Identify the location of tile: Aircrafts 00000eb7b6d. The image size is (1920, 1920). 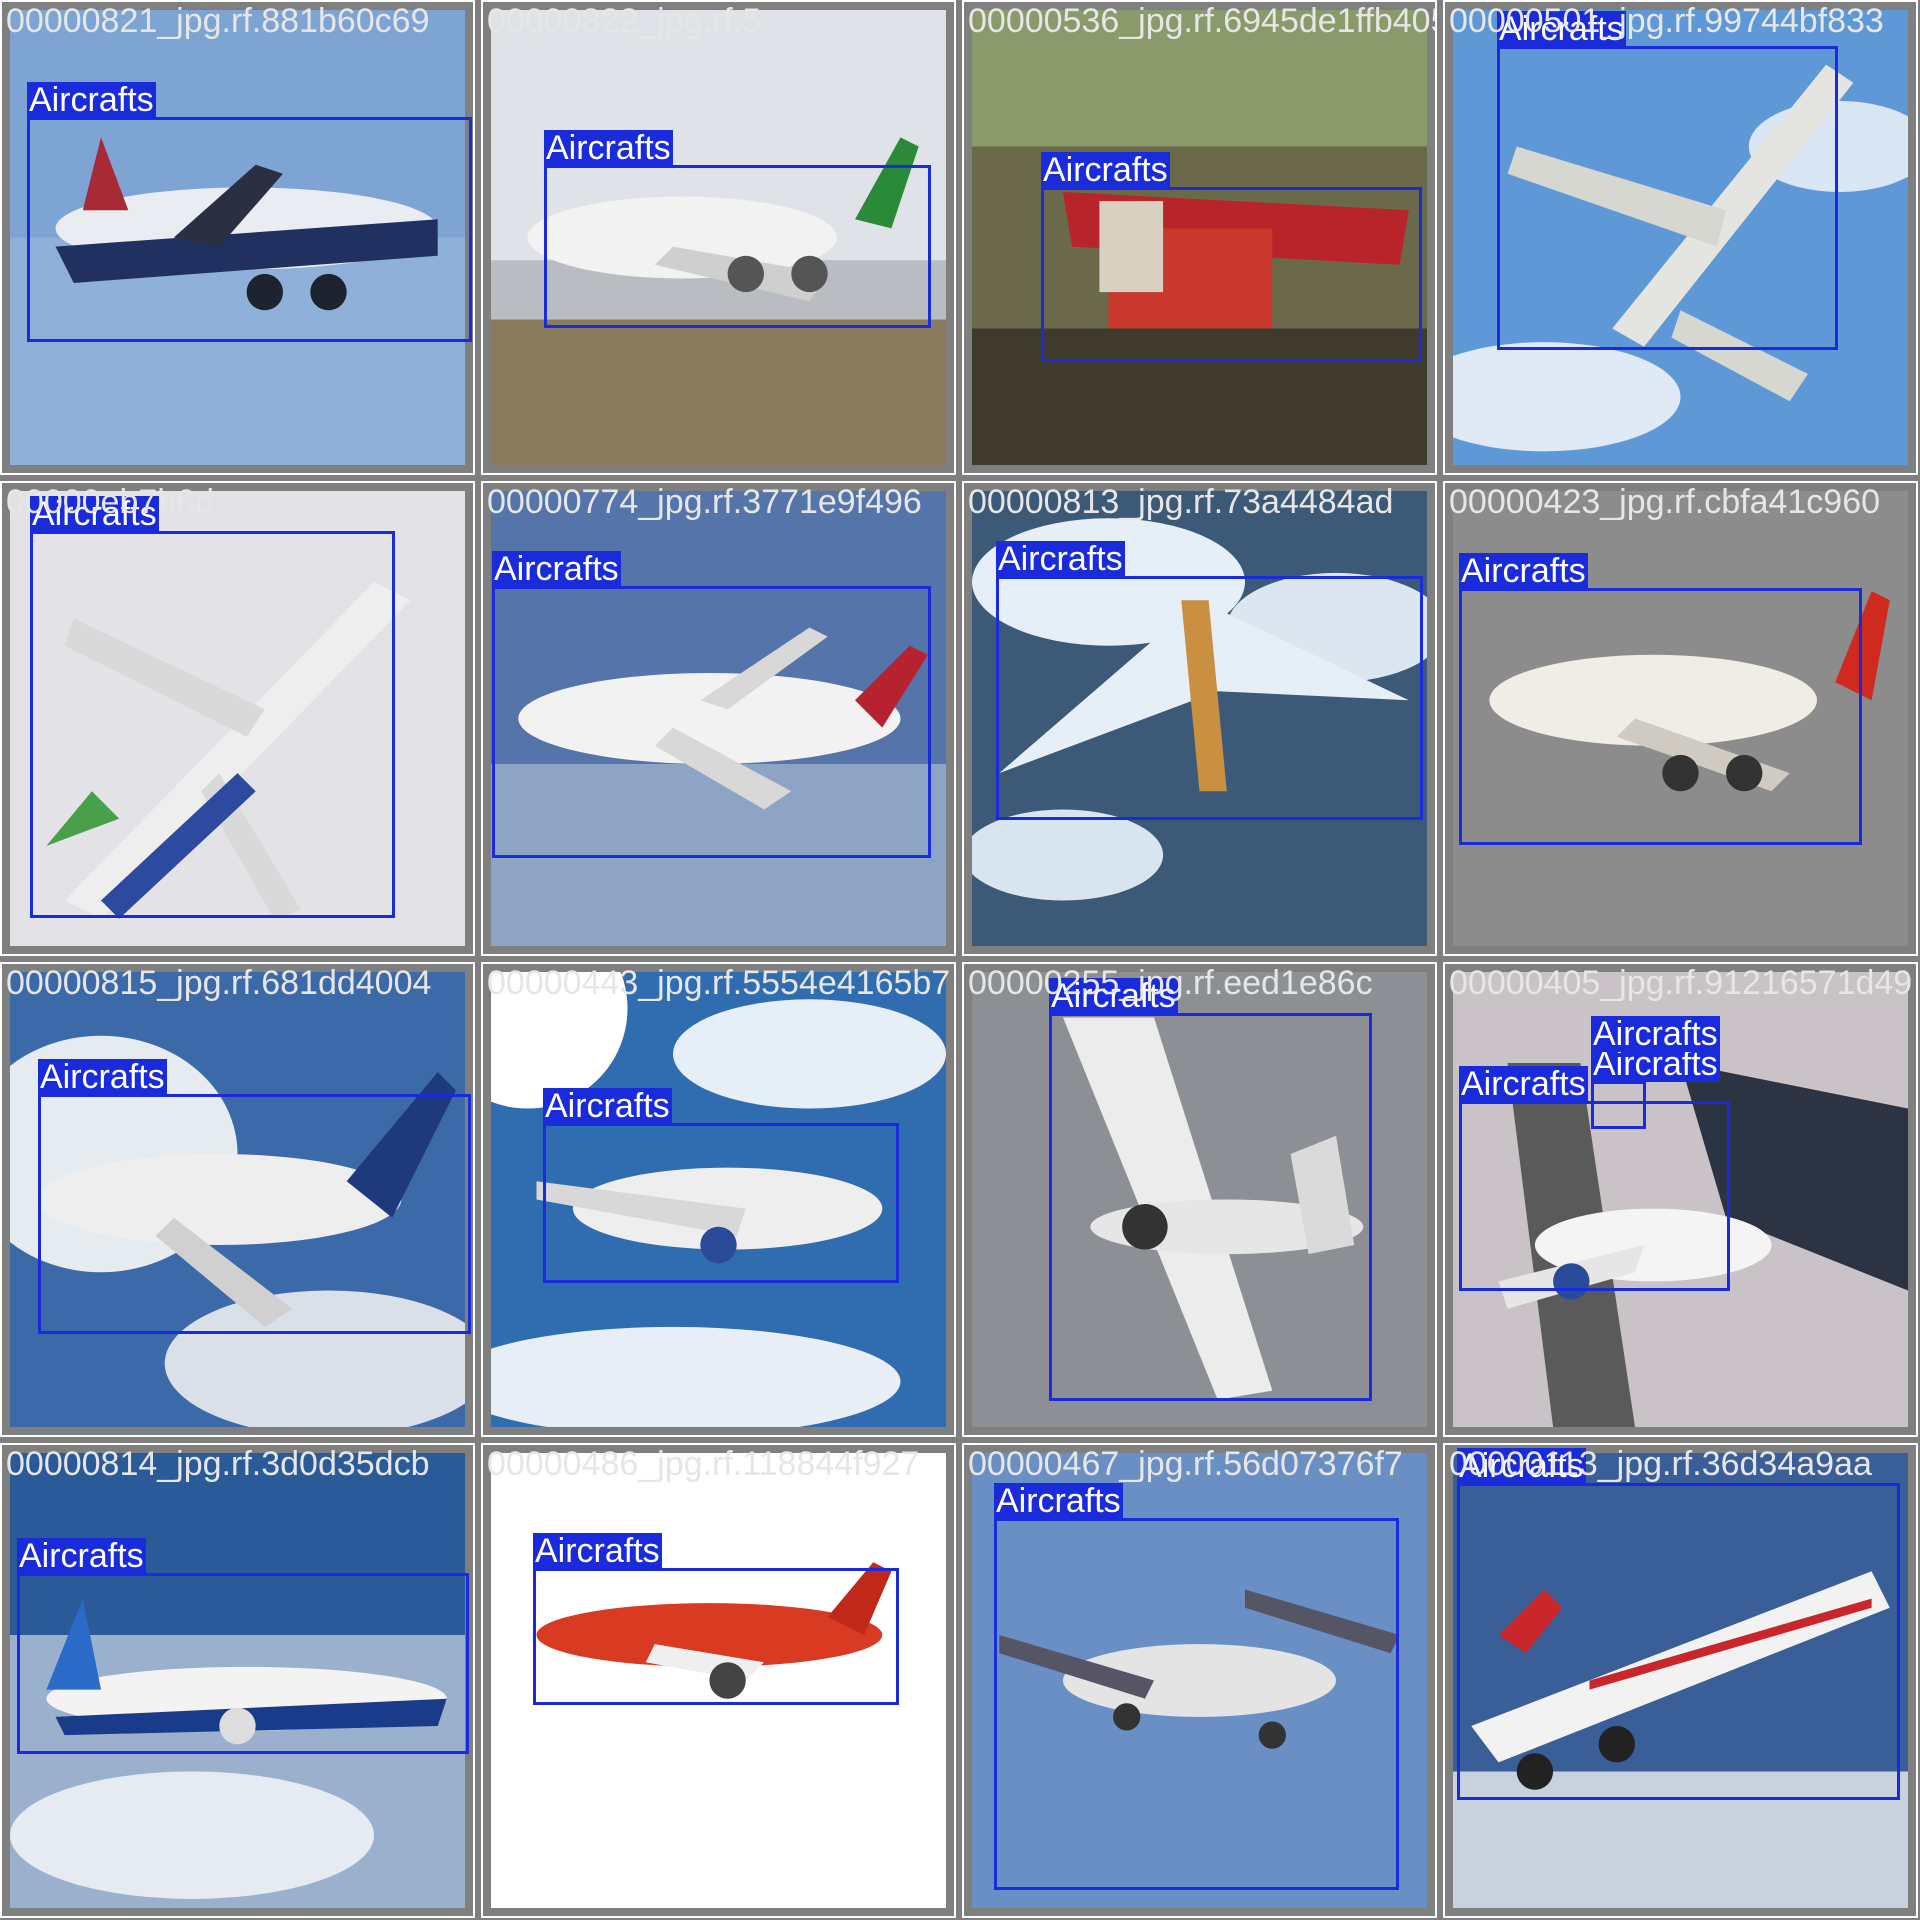
(237, 718).